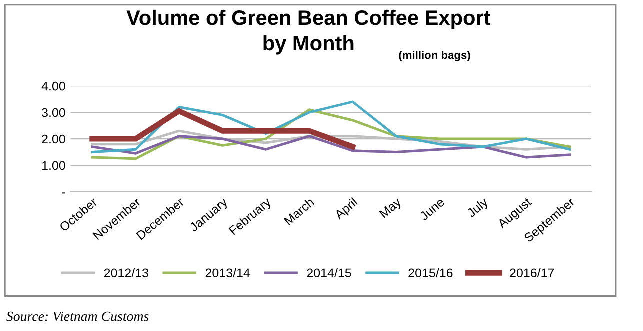 This screenshot has height=331, width=643. Describe the element at coordinates (331, 147) in the screenshot. I see `line-series` at that location.